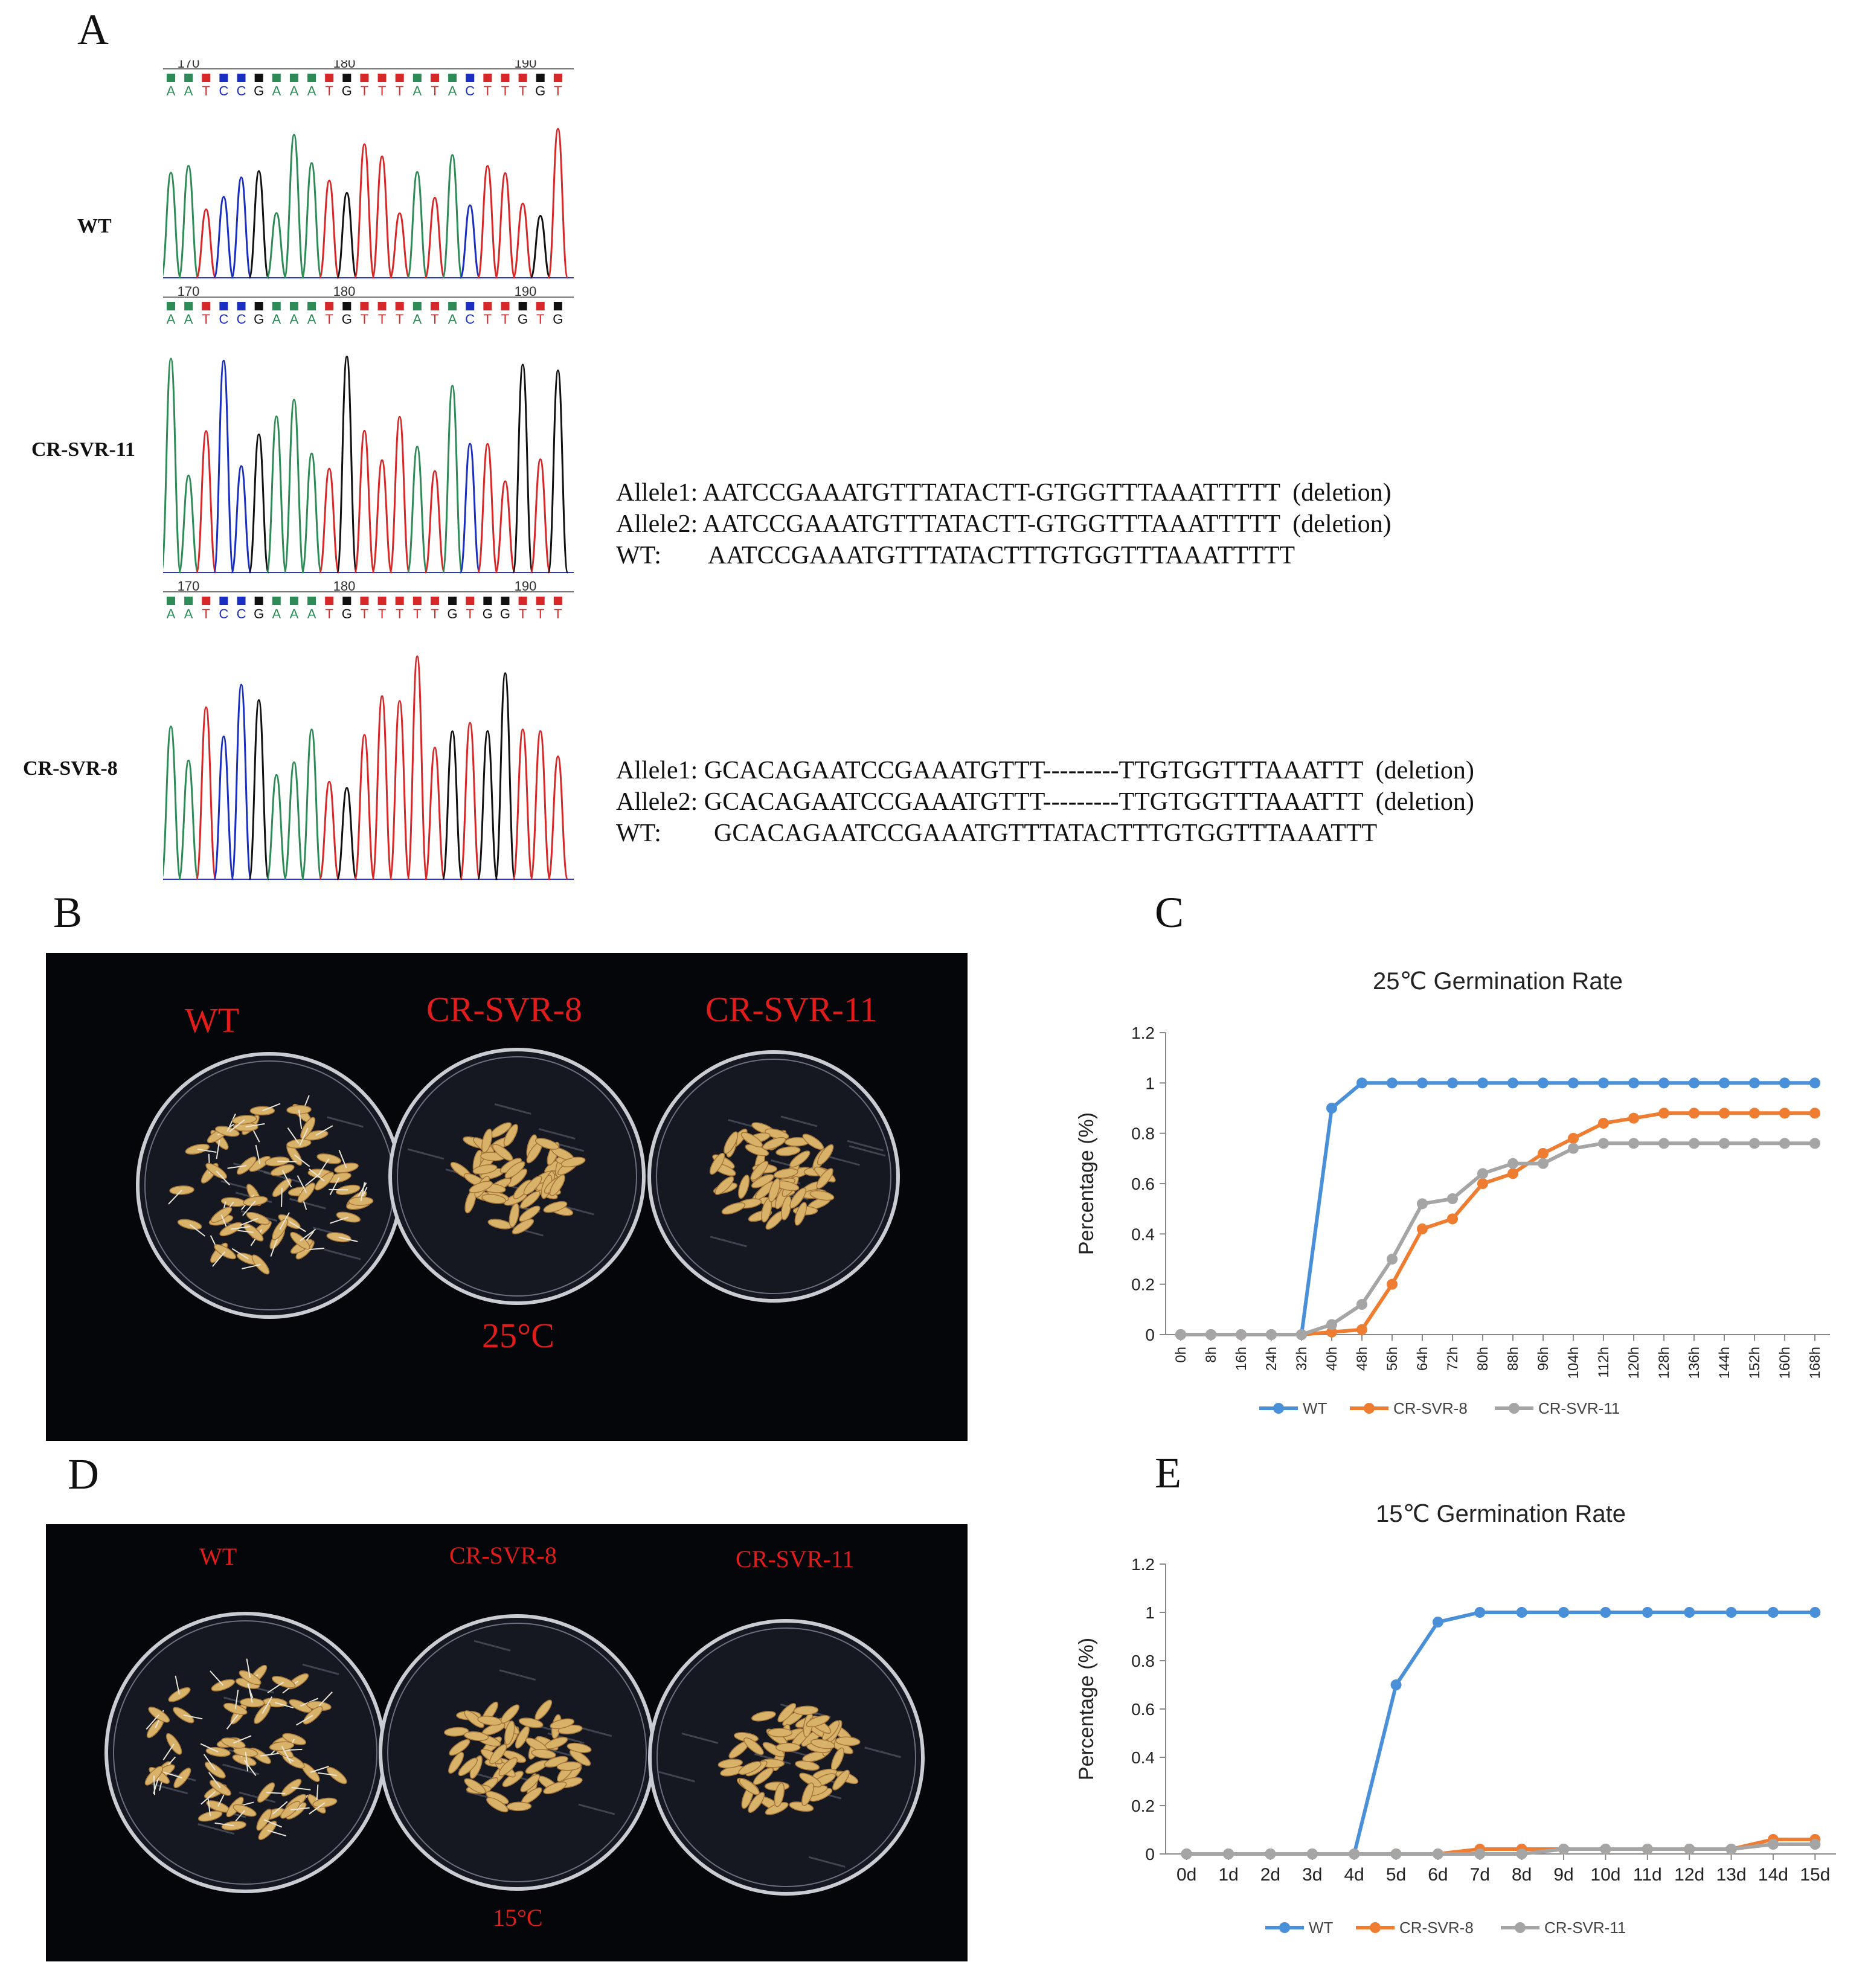 This screenshot has width=1865, height=1988. What do you see at coordinates (1437, 1928) in the screenshot?
I see `legend-entry: CR-SVR-8` at bounding box center [1437, 1928].